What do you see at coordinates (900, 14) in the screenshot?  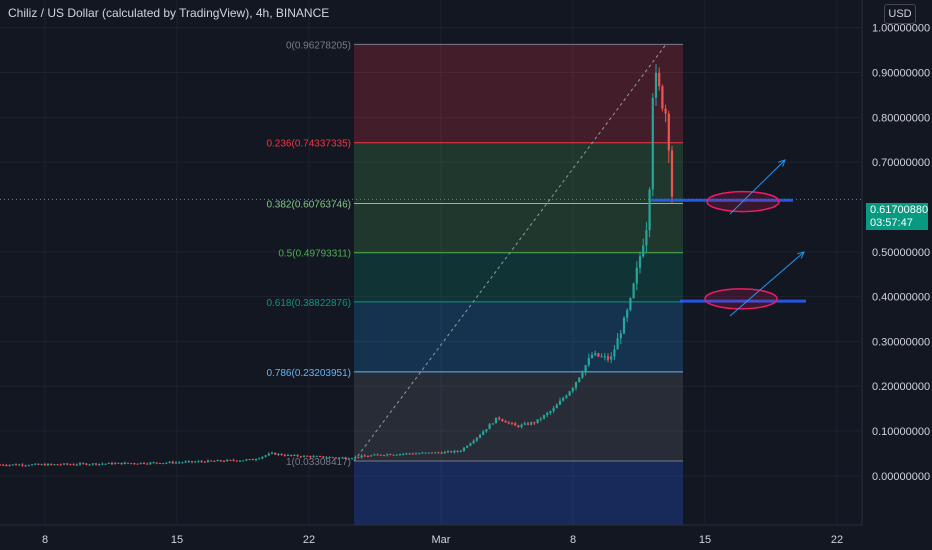 I see `currency-button: USD` at bounding box center [900, 14].